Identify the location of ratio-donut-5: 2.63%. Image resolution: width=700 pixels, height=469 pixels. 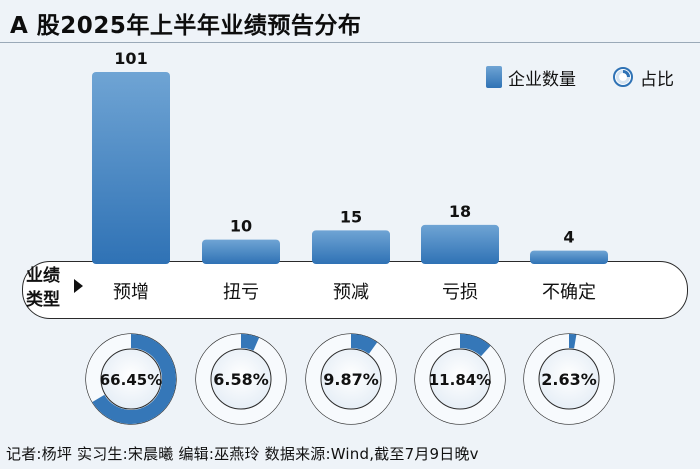
(569, 379).